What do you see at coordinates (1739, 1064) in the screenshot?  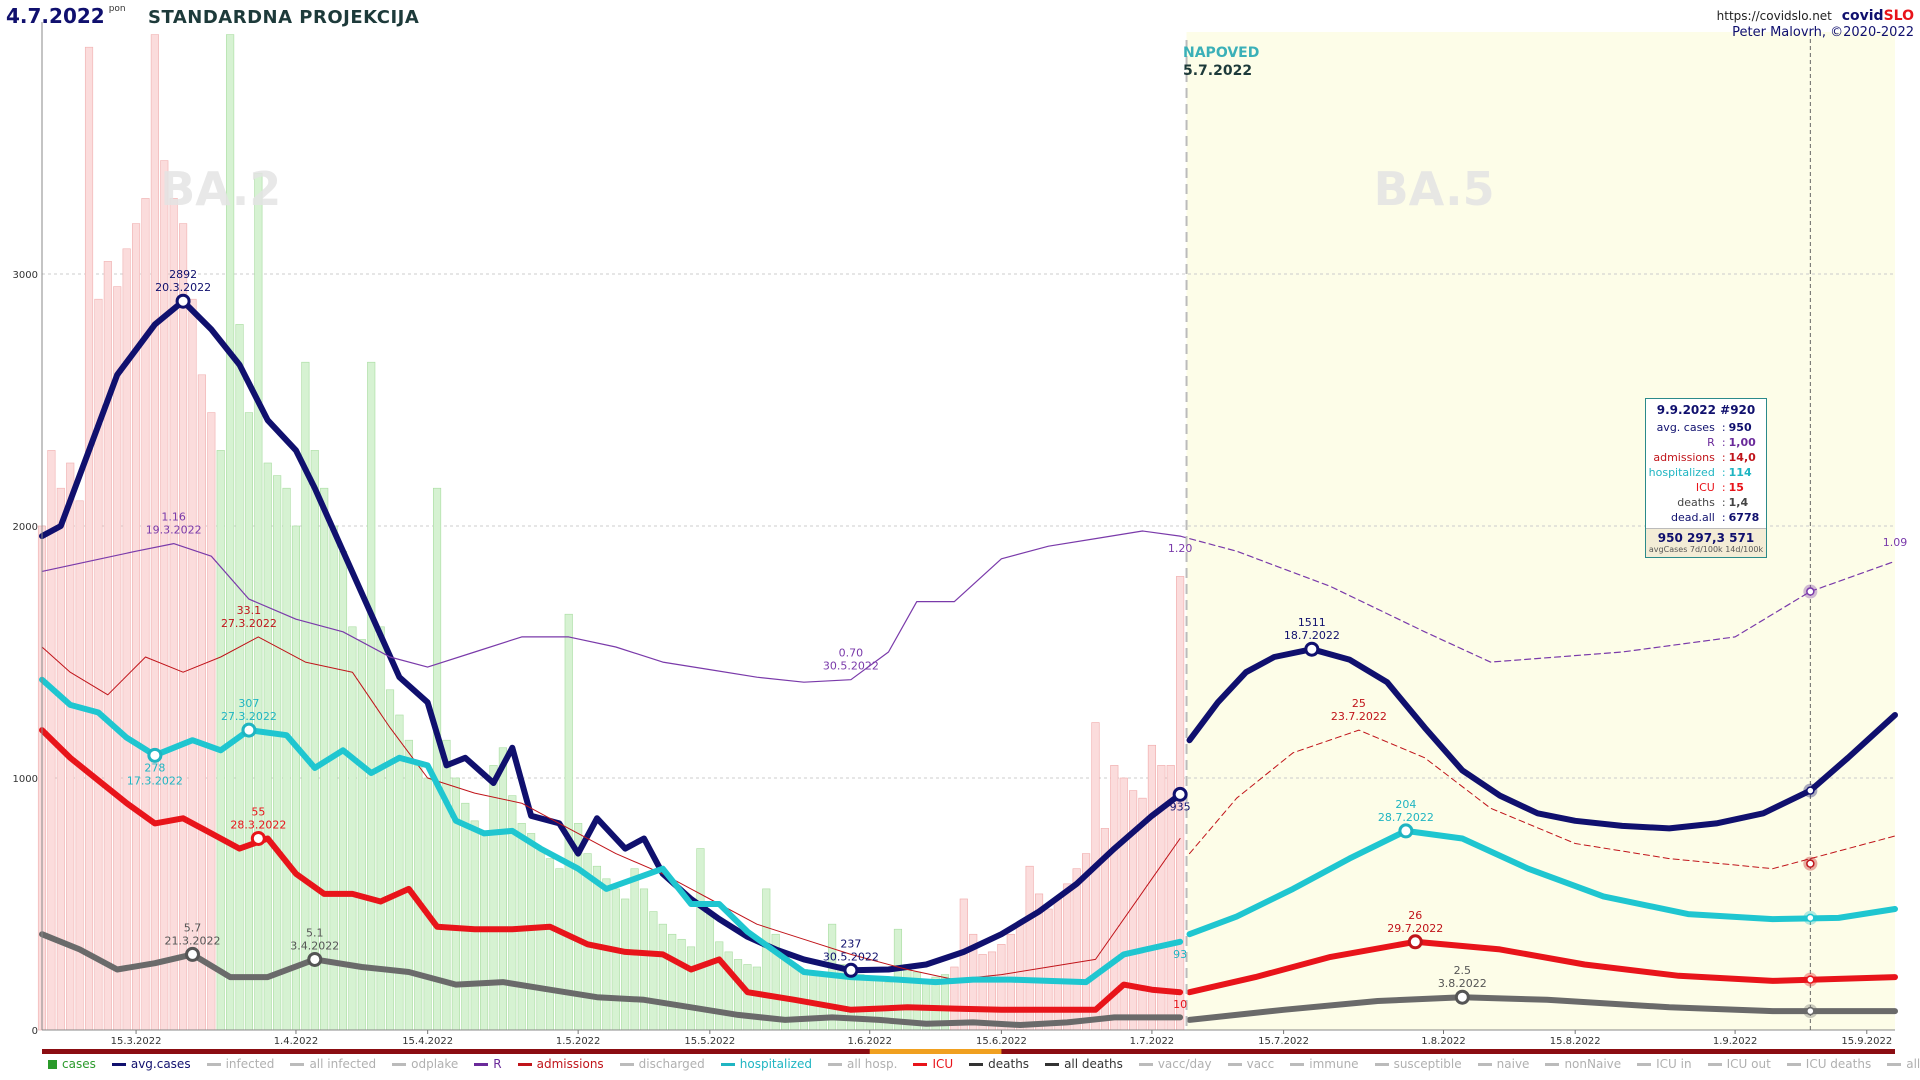 I see `legend-item: ICU out` at bounding box center [1739, 1064].